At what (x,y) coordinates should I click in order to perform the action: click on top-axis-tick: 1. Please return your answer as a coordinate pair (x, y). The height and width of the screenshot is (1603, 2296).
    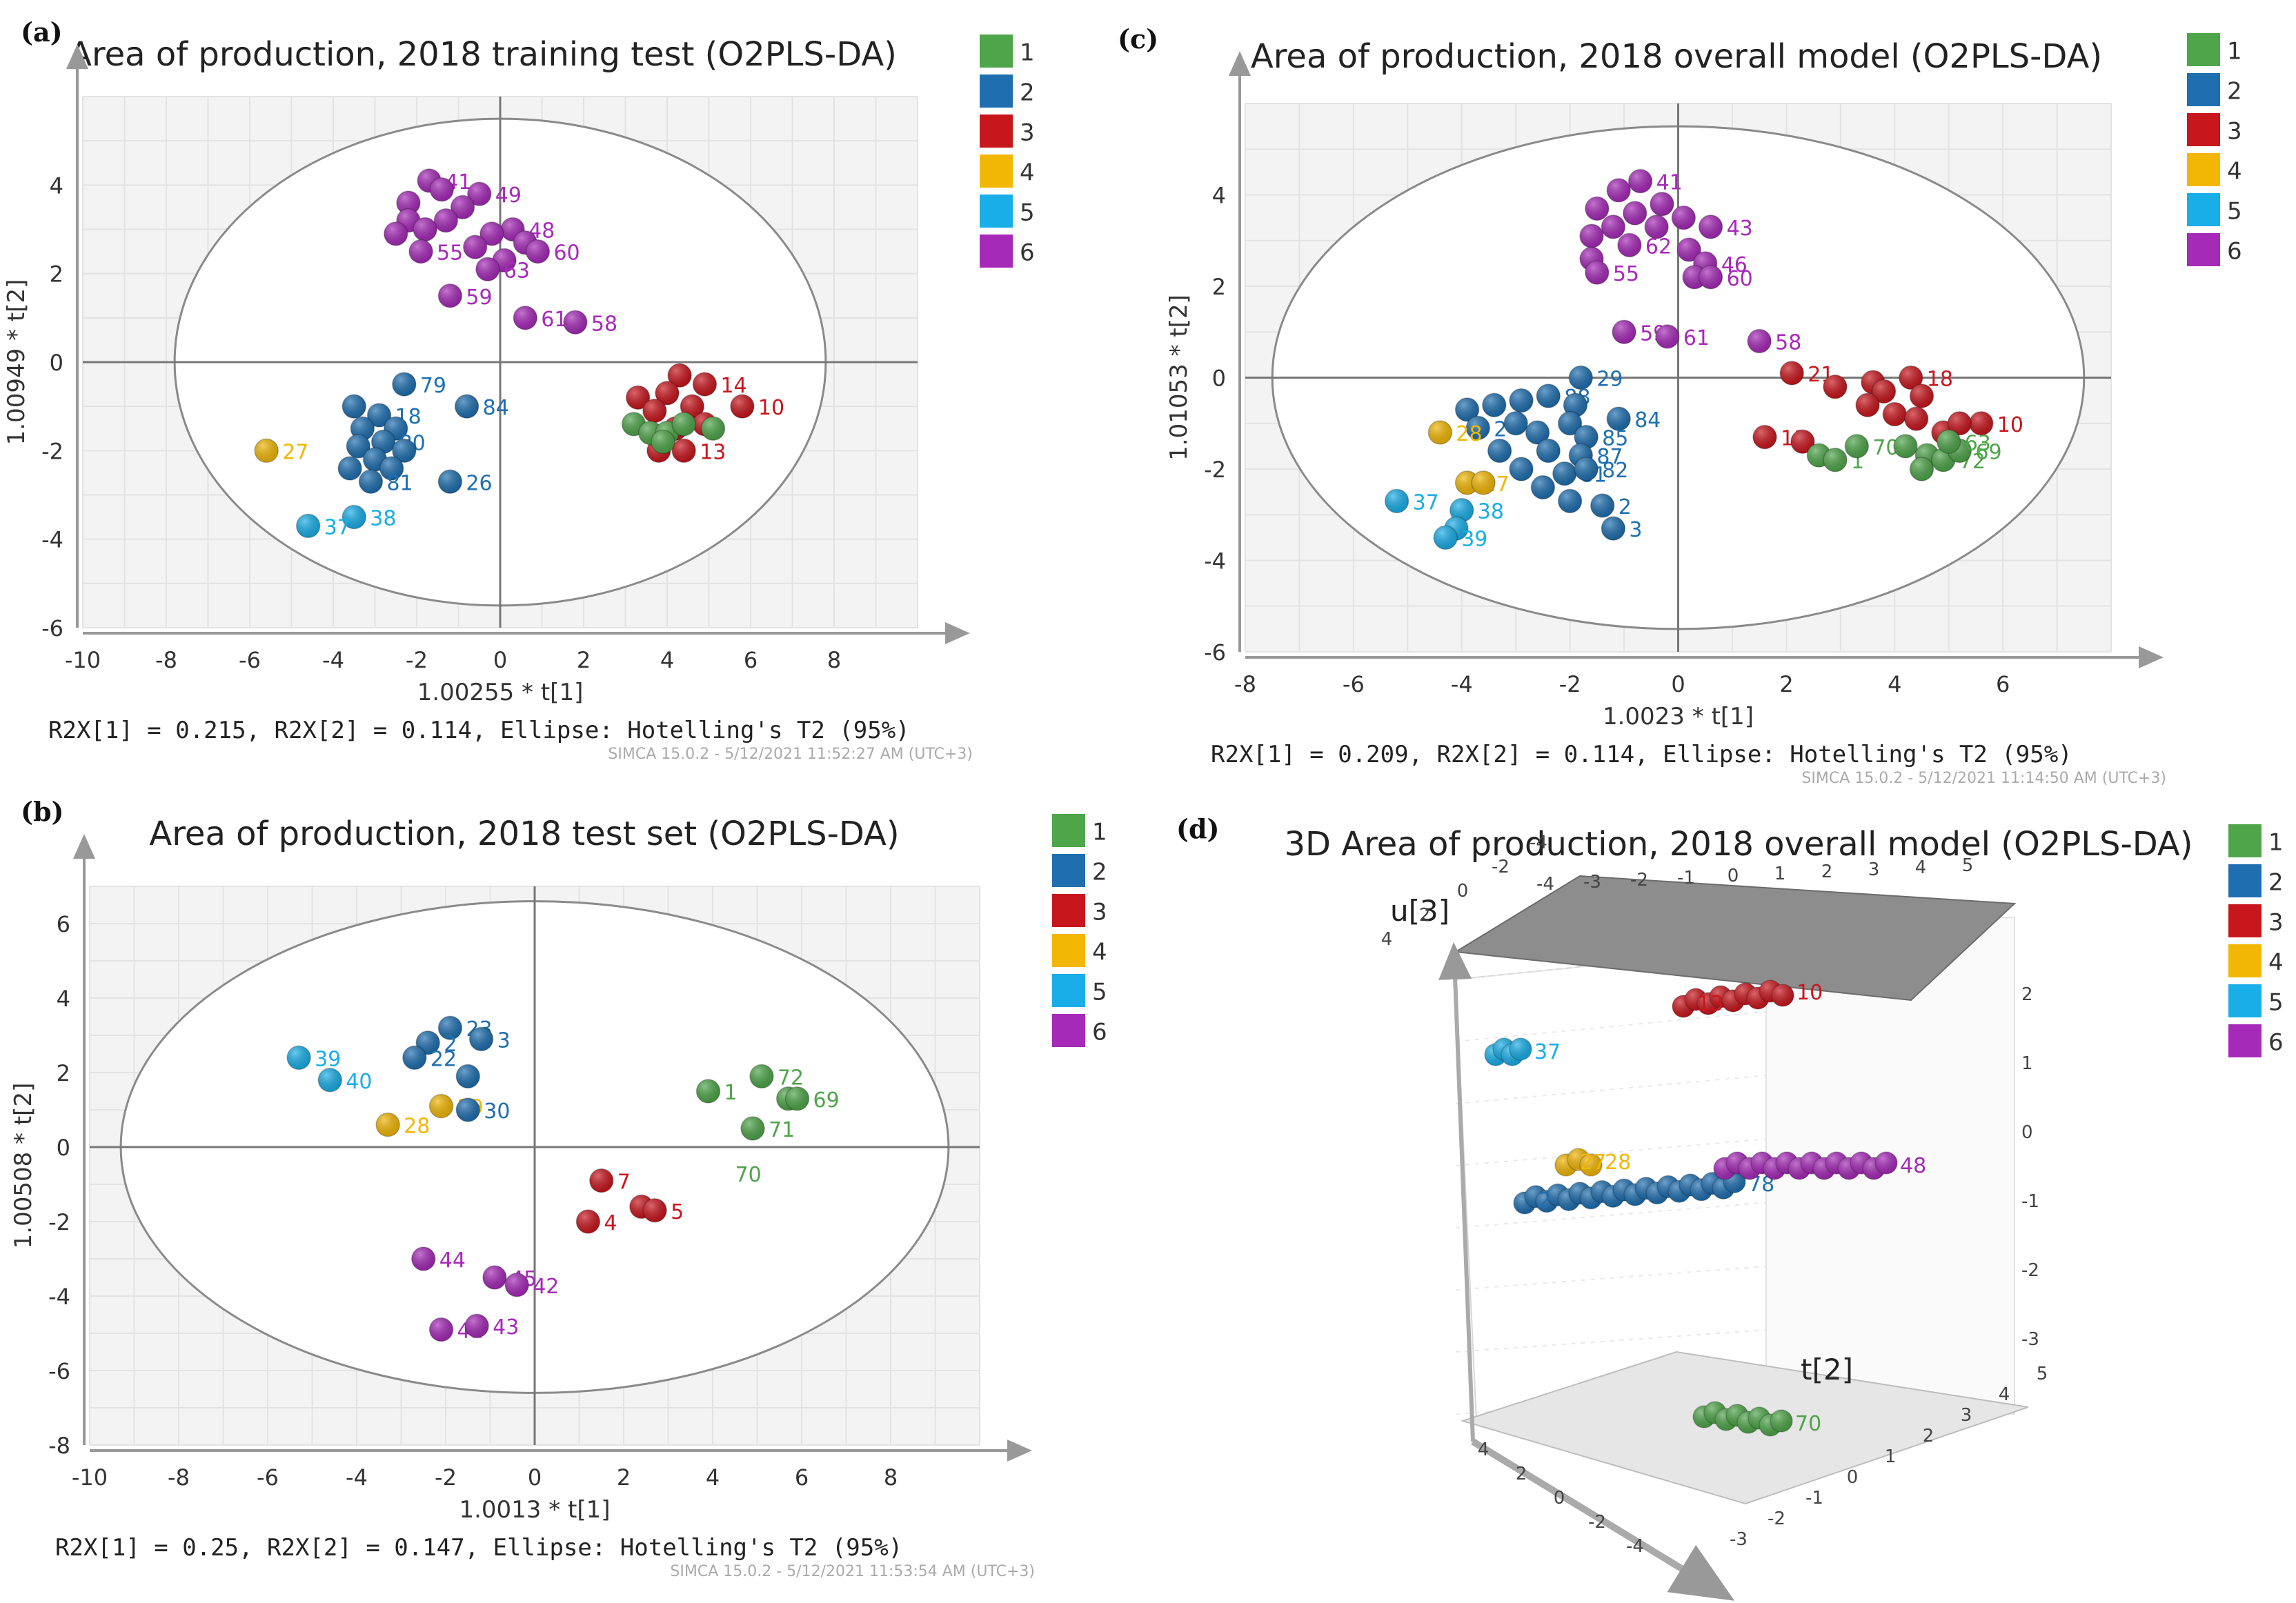
    Looking at the image, I should click on (1780, 874).